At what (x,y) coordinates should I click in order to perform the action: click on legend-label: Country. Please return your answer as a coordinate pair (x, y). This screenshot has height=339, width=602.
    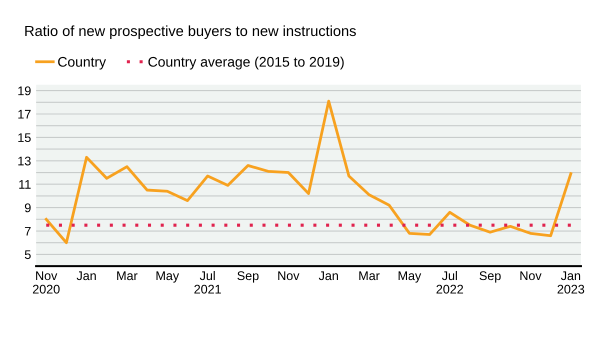
    Looking at the image, I should click on (82, 63).